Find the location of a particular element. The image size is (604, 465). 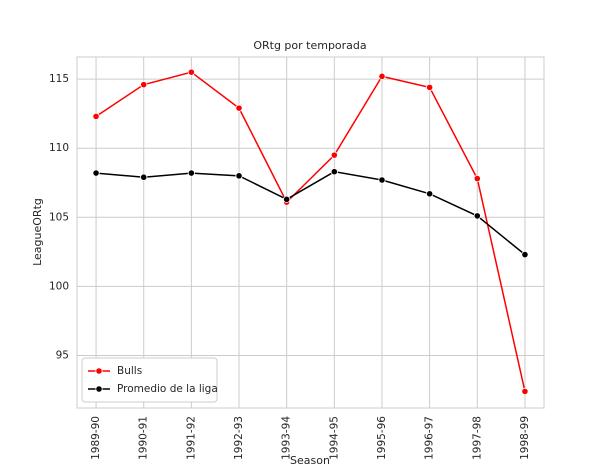

x-tick-label: 1998-99 is located at coordinates (525, 438).